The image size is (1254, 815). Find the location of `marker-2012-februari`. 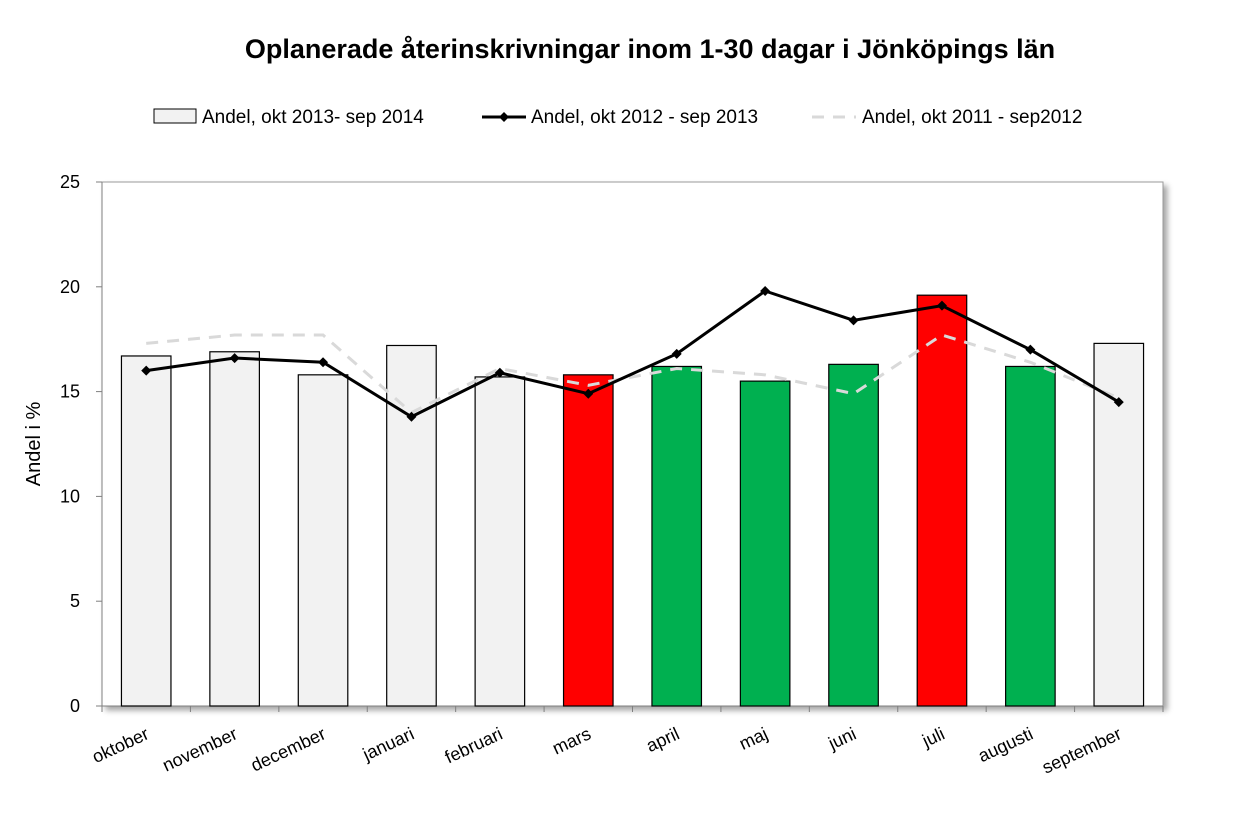

marker-2012-februari is located at coordinates (499, 372).